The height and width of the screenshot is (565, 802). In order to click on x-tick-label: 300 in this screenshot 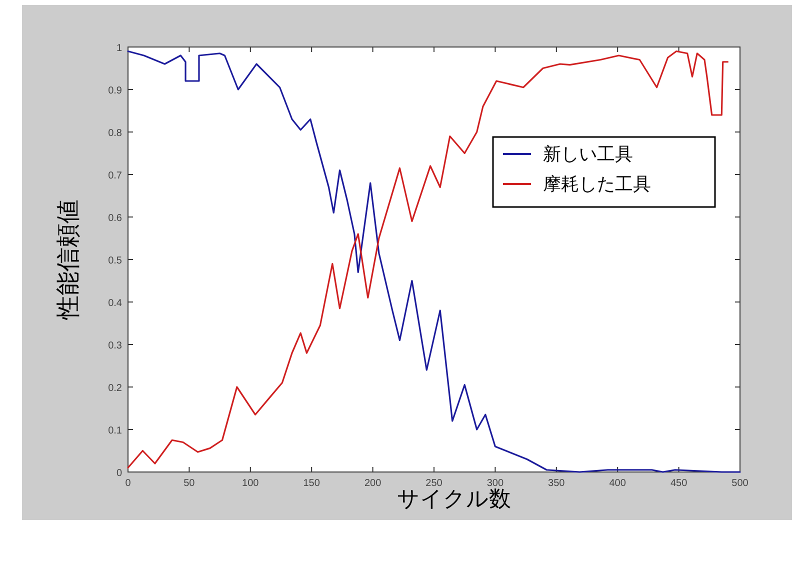, I will do `click(495, 483)`.